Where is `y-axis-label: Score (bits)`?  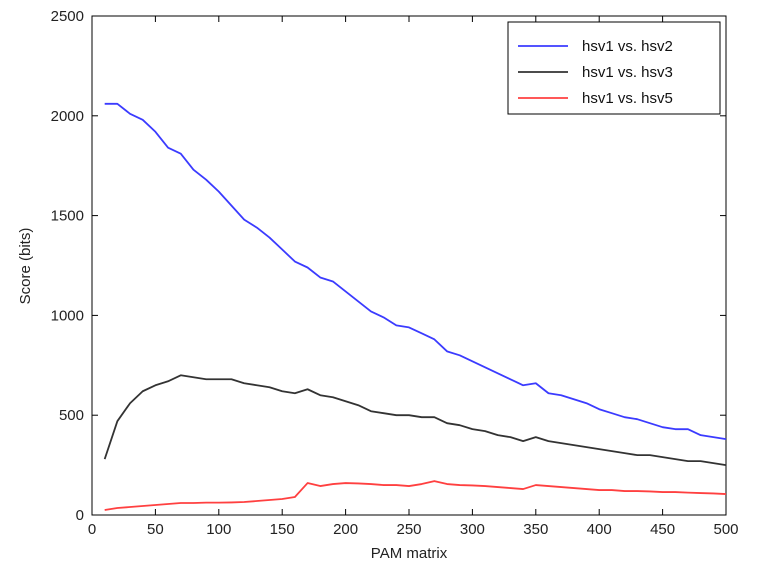
y-axis-label: Score (bits) is located at coordinates (25, 266).